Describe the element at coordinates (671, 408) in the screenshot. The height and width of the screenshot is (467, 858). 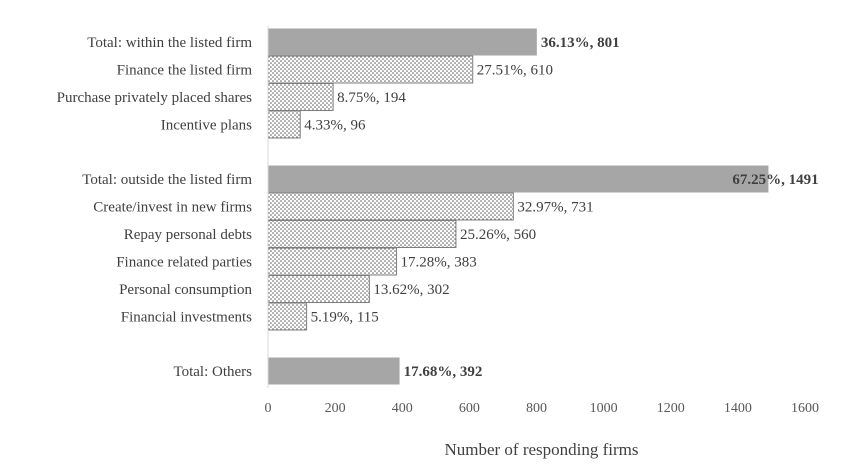
I see `x-tick-label: 1200` at that location.